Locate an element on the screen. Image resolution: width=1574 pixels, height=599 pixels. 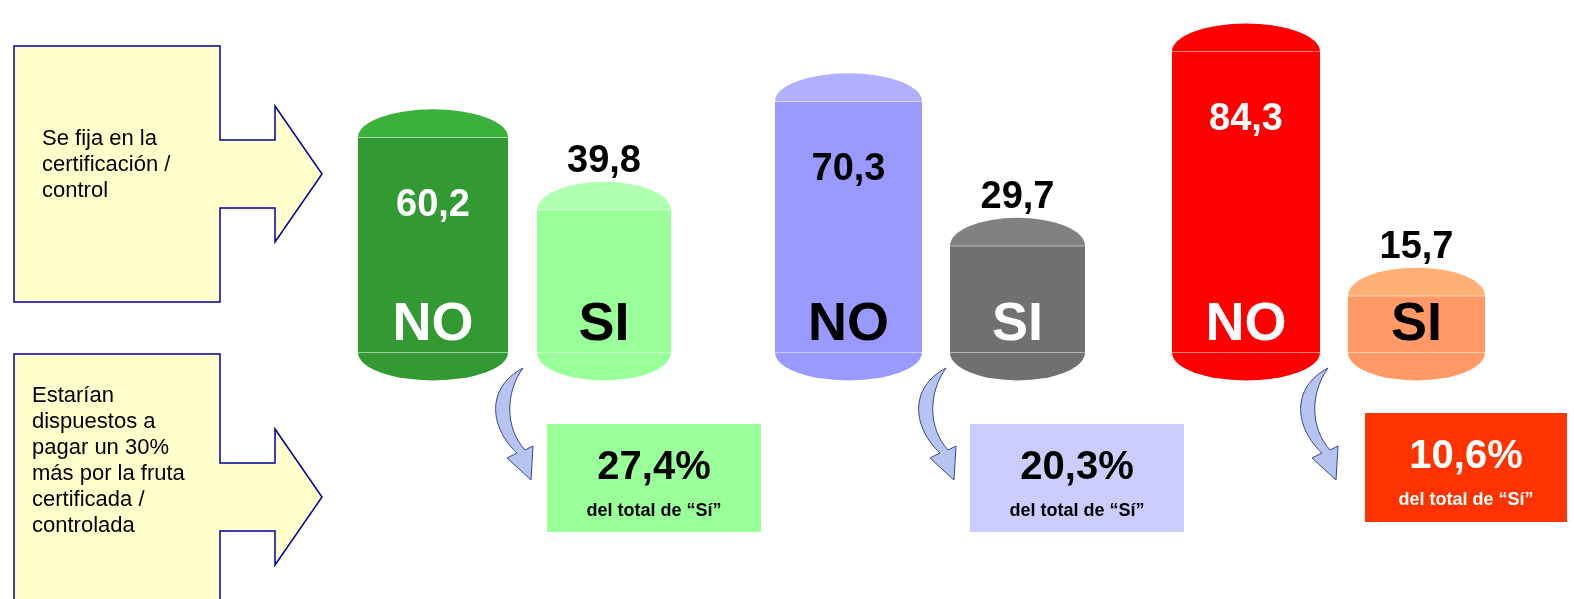
text: 20,3% is located at coordinates (1077, 465).